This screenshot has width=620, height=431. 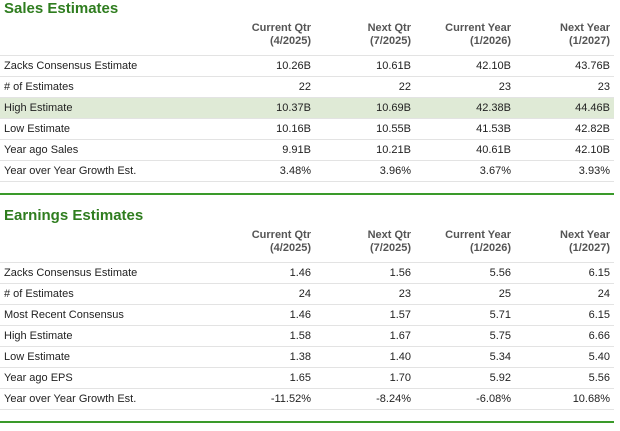 I want to click on cell-value: 5.71, so click(x=500, y=315).